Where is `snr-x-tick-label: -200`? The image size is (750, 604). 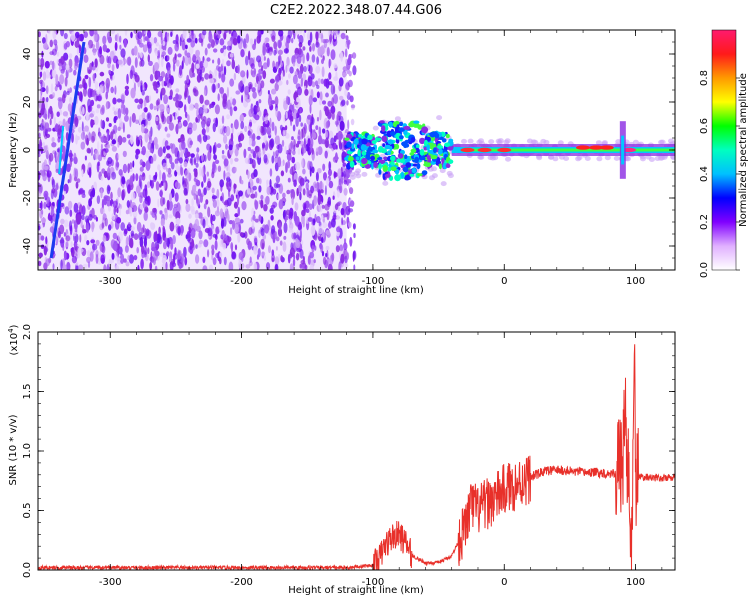 snr-x-tick-label: -200 is located at coordinates (241, 582).